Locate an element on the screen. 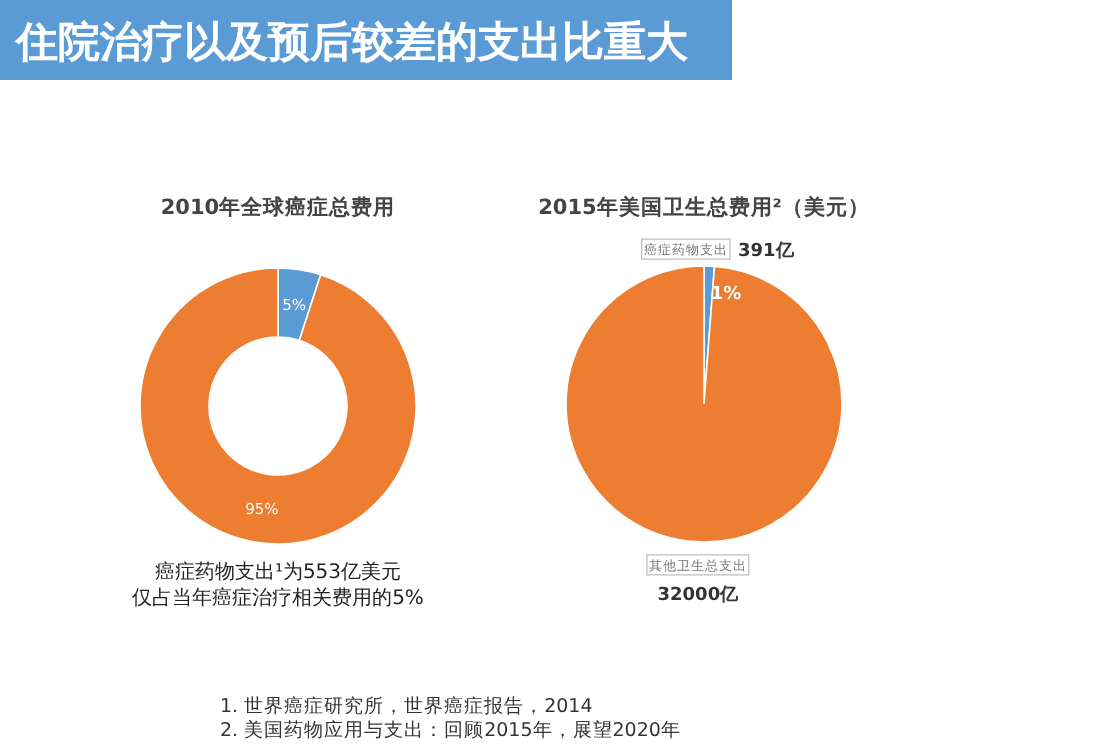  text: 住院治疗以及预后较差的支出比重大 is located at coordinates (352, 42).